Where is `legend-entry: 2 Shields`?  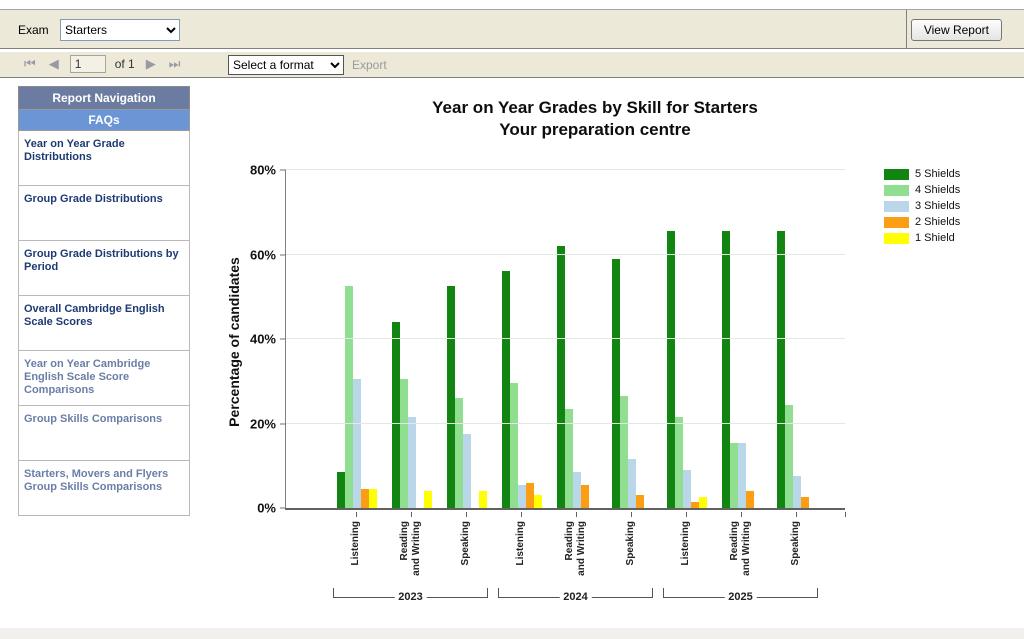
legend-entry: 2 Shields is located at coordinates (922, 222).